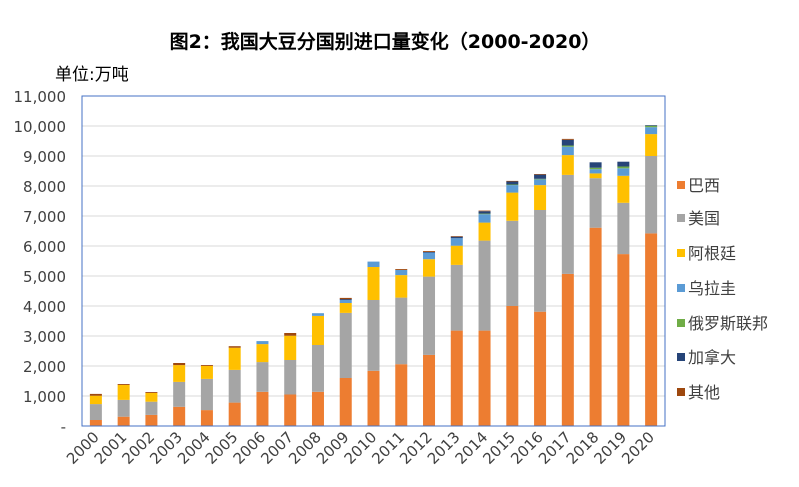 Image resolution: width=799 pixels, height=487 pixels. I want to click on bar-stack-2012, so click(429, 338).